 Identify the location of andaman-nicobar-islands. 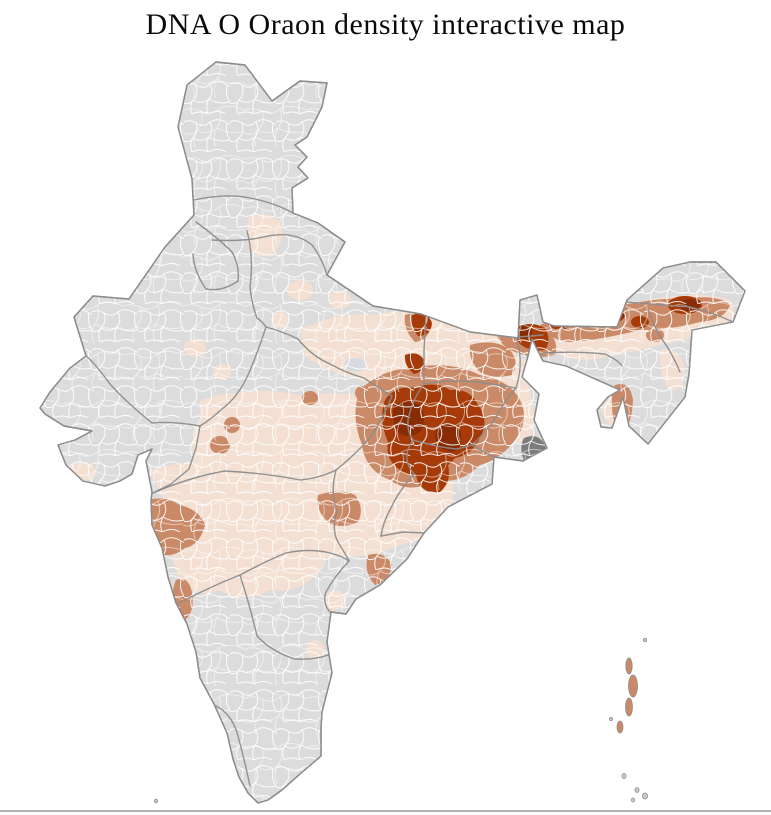
(401, 721).